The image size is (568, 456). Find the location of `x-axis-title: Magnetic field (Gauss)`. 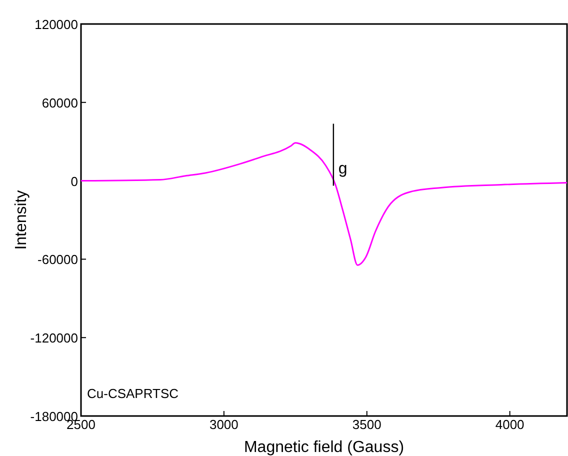

x-axis-title: Magnetic field (Gauss) is located at coordinates (324, 447).